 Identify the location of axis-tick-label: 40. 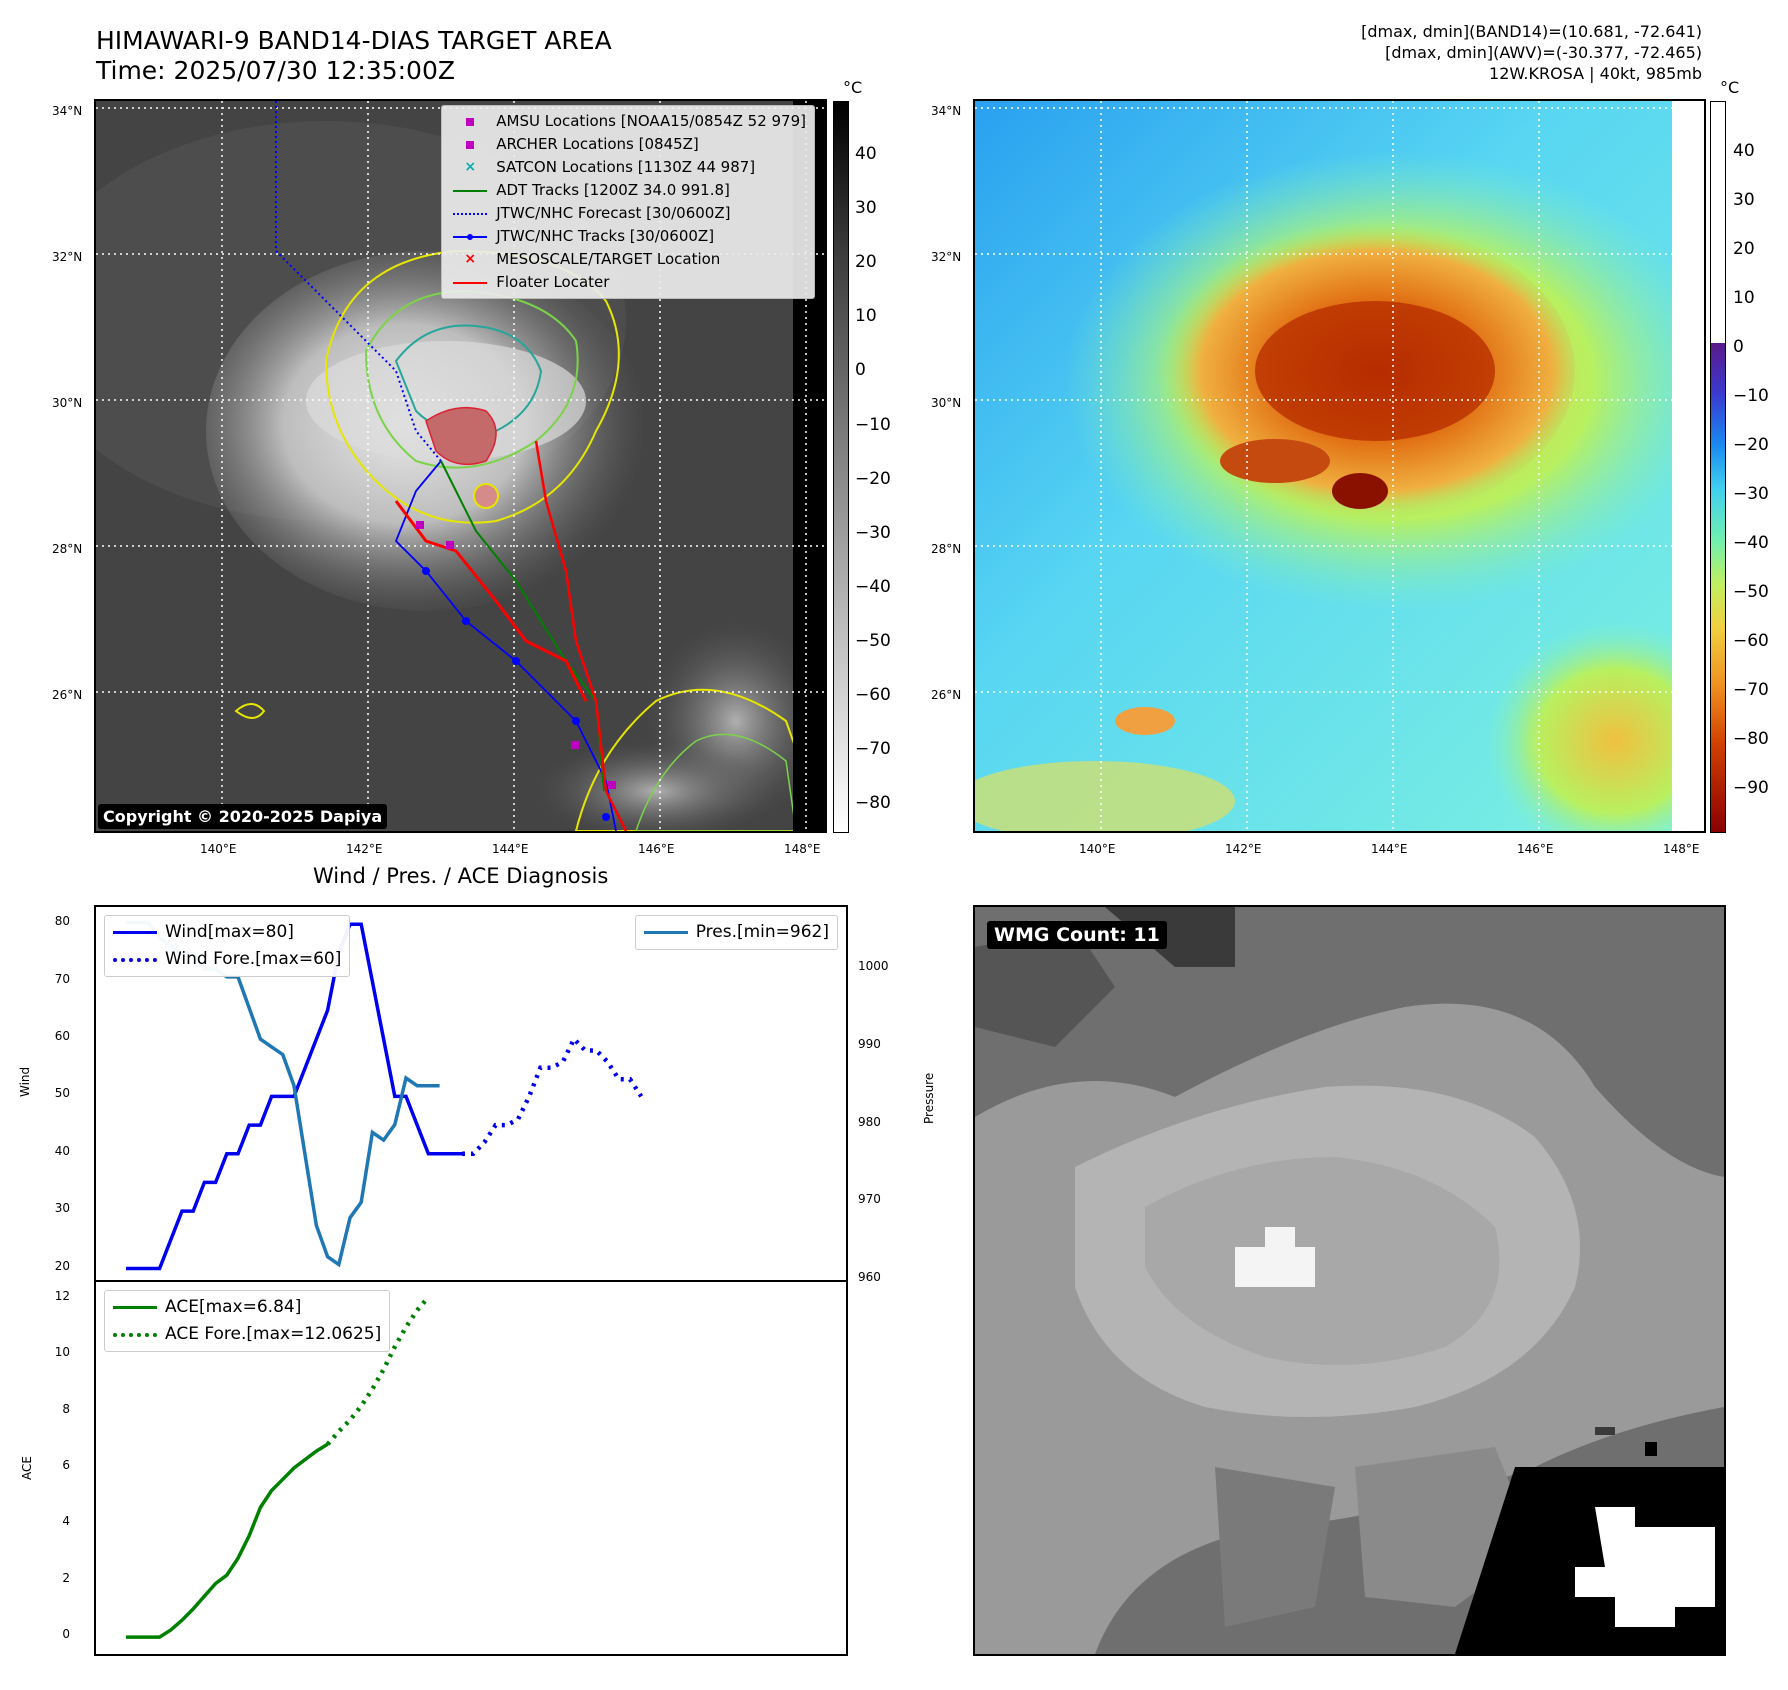
(62, 1150).